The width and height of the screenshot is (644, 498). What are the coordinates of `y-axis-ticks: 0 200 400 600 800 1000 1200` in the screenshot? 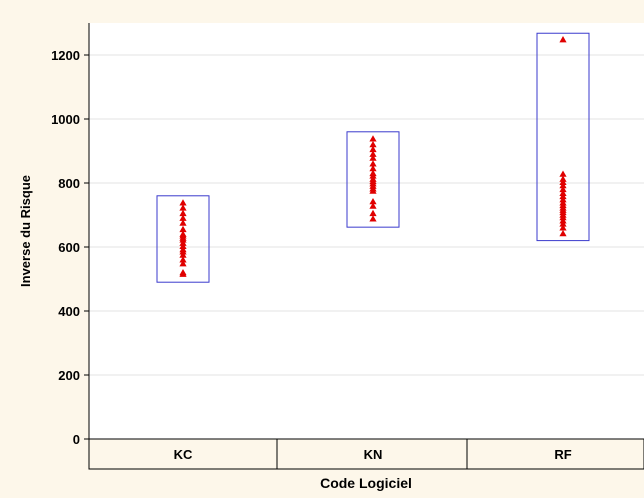 It's located at (70, 247).